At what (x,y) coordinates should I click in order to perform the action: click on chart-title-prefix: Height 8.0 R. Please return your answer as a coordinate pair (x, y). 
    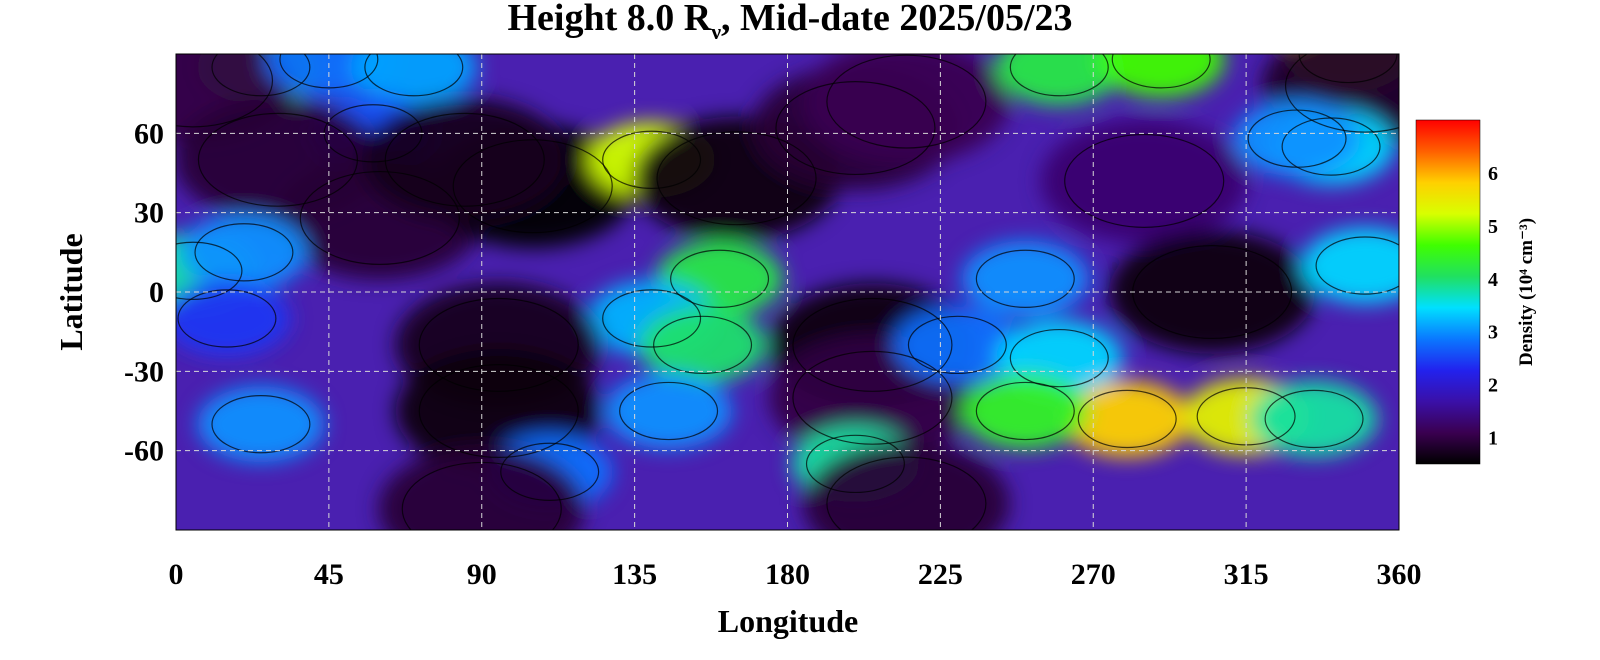
    Looking at the image, I should click on (609, 19).